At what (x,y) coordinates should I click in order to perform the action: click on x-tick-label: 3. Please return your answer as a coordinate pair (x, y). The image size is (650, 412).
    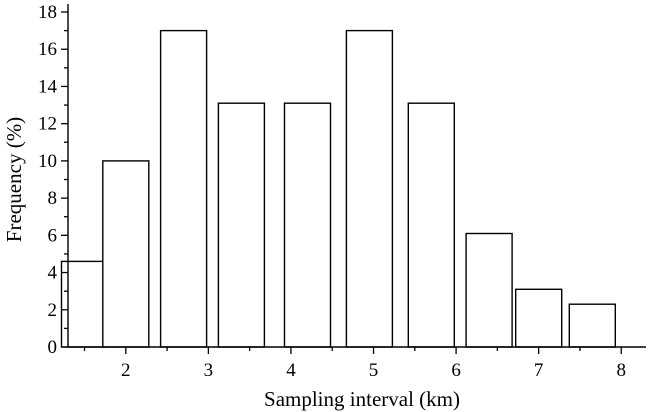
    Looking at the image, I should click on (209, 370).